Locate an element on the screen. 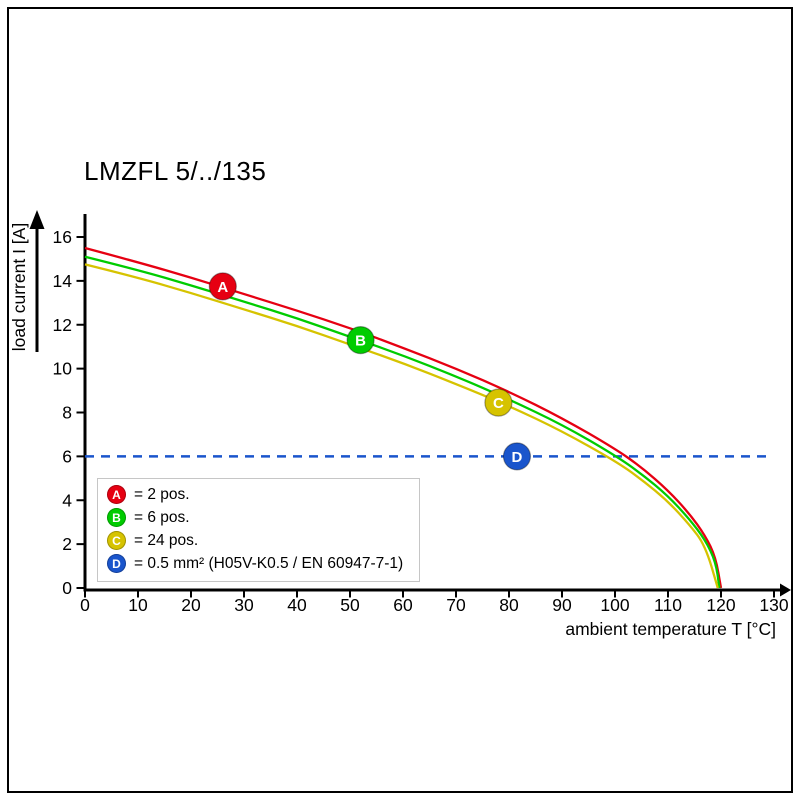  marker-A: A is located at coordinates (222, 286).